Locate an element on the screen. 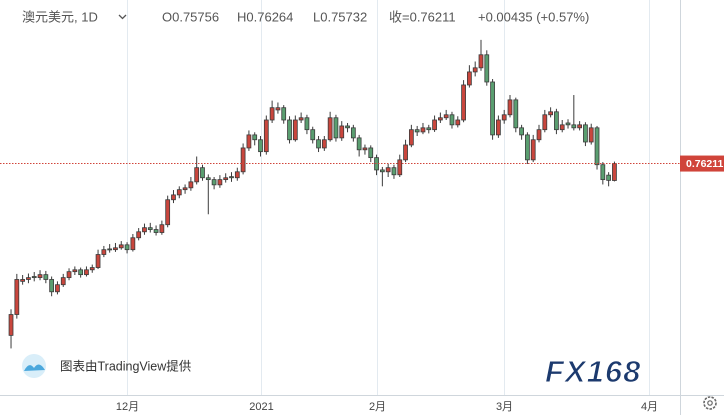 This screenshot has width=724, height=415. last-price-tag is located at coordinates (702, 163).